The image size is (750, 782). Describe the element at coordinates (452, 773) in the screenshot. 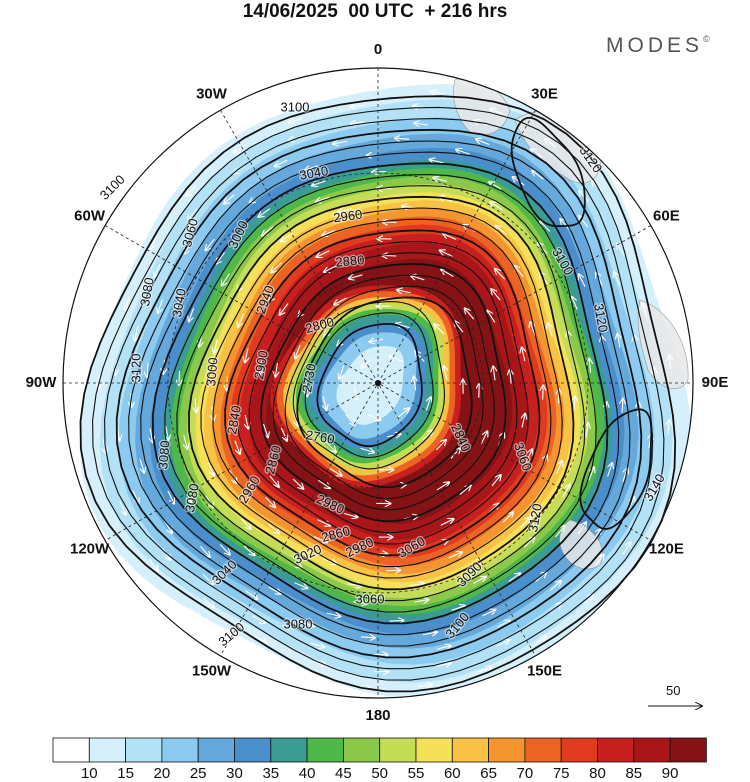

I see `colorbar-label: 60` at that location.